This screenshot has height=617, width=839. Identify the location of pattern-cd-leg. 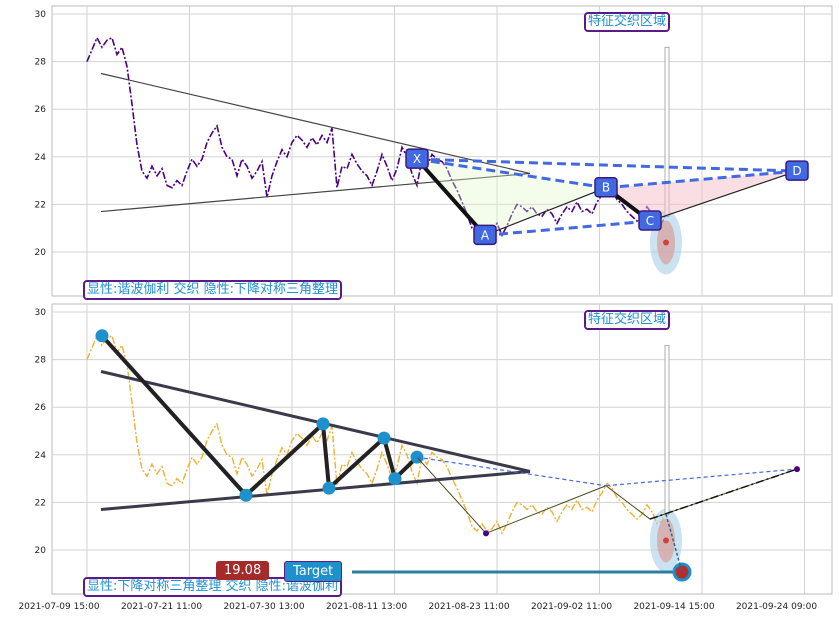
(723, 196).